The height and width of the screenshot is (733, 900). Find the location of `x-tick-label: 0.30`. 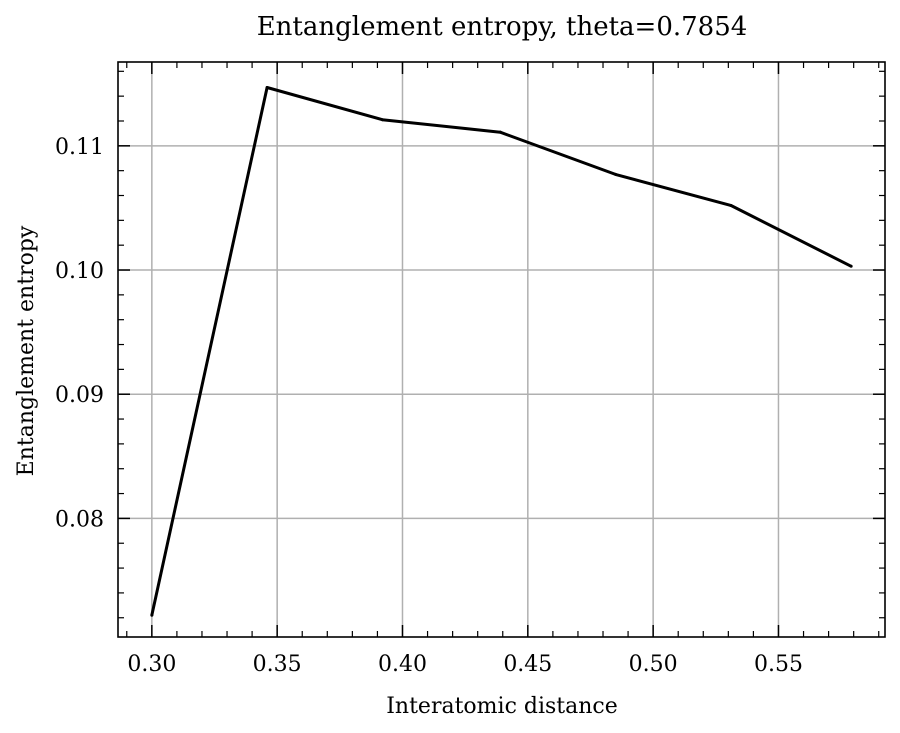

x-tick-label: 0.30 is located at coordinates (151, 664).